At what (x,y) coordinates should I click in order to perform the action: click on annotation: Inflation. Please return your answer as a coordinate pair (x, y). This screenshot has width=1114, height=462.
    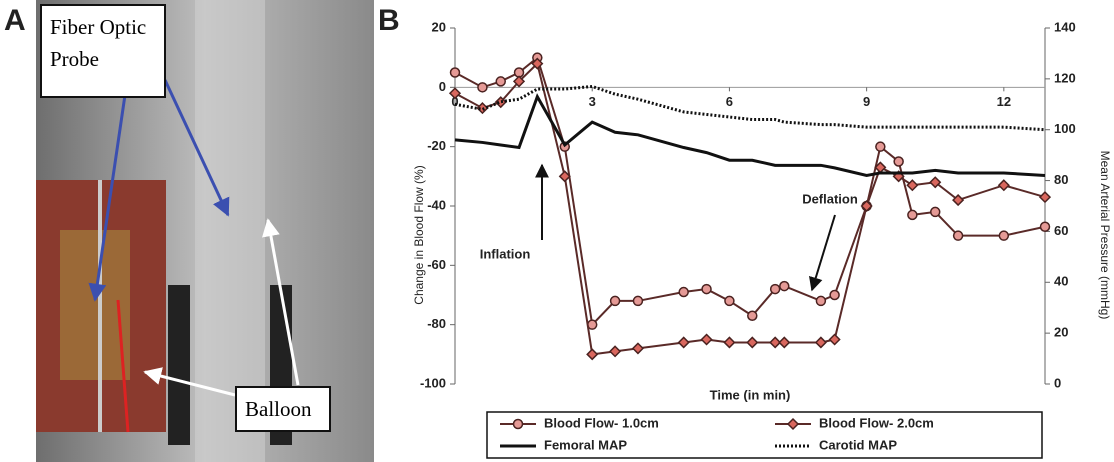
    Looking at the image, I should click on (505, 253).